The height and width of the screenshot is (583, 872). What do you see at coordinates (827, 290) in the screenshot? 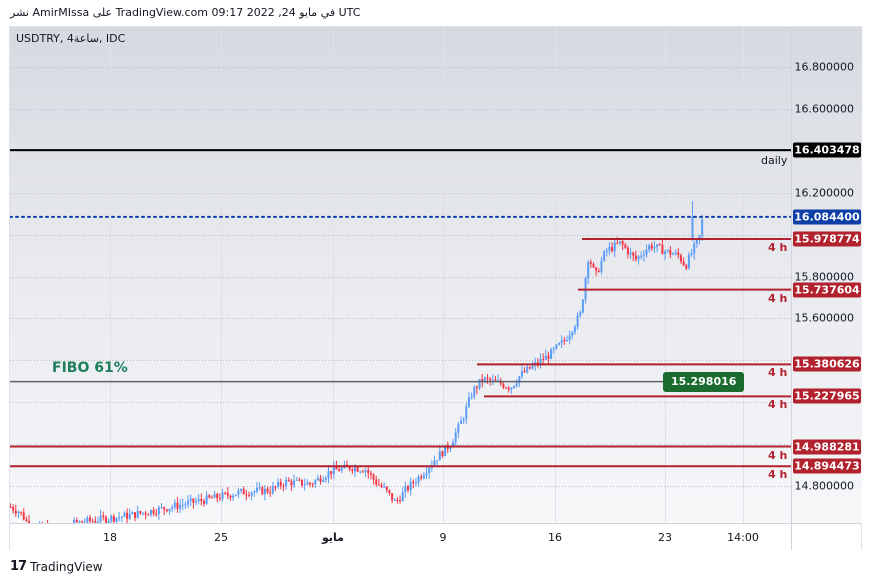
I see `4h-level-price-label: 15.737604` at bounding box center [827, 290].